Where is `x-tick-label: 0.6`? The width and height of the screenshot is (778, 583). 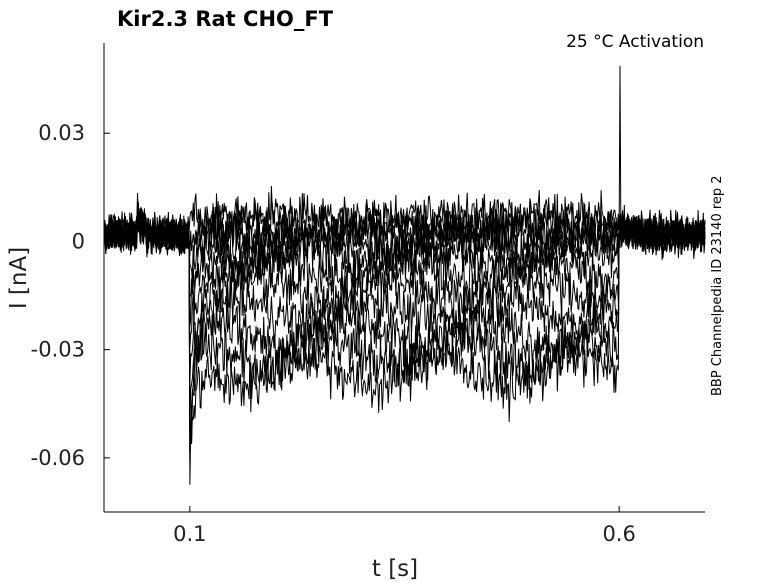
x-tick-label: 0.6 is located at coordinates (618, 534).